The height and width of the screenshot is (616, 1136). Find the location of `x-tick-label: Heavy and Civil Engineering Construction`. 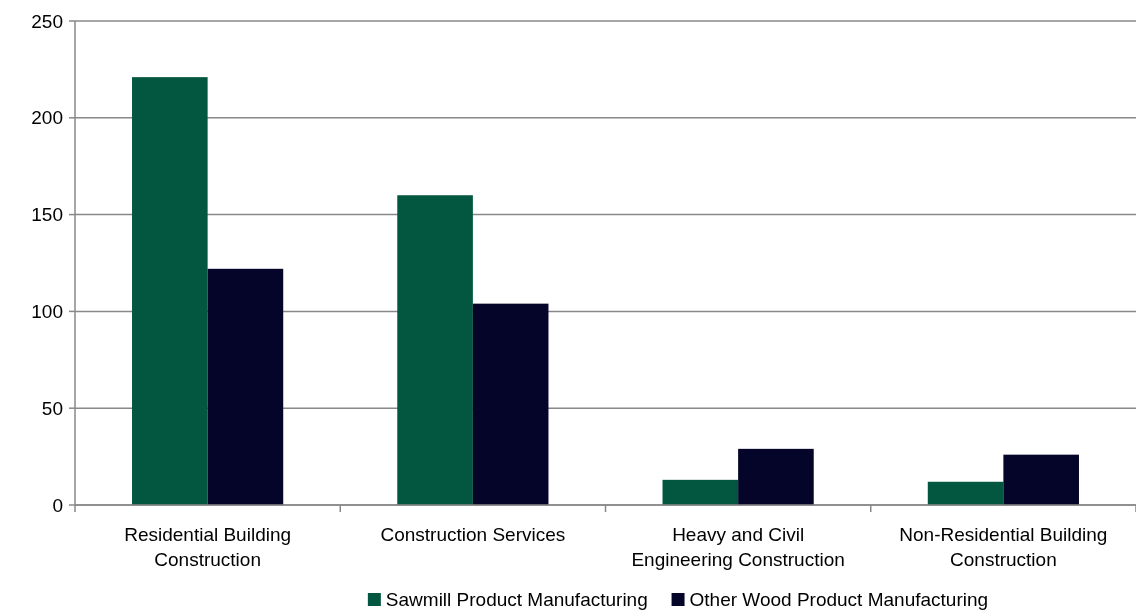

x-tick-label: Heavy and Civil Engineering Construction is located at coordinates (738, 547).